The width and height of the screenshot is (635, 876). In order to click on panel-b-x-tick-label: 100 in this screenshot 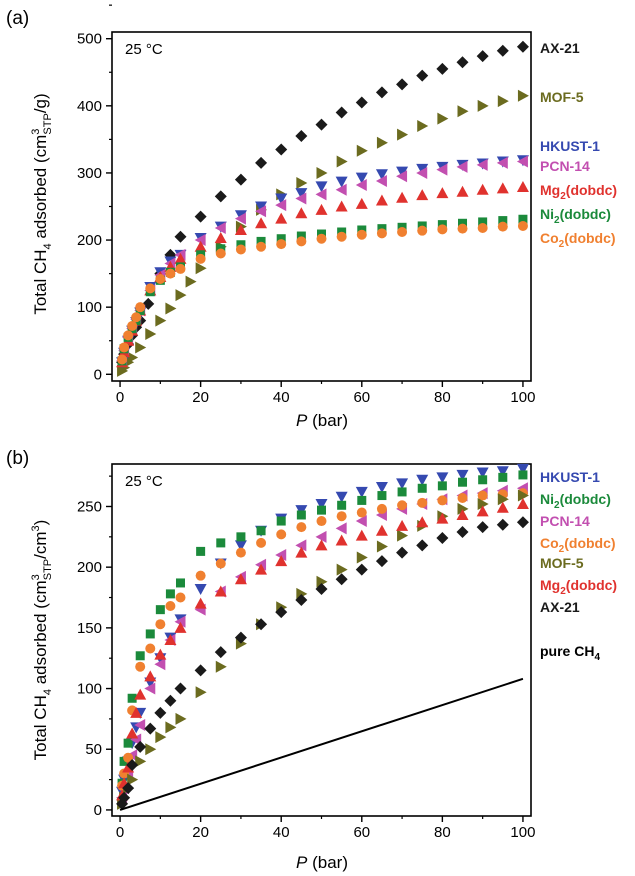, I will do `click(522, 832)`.